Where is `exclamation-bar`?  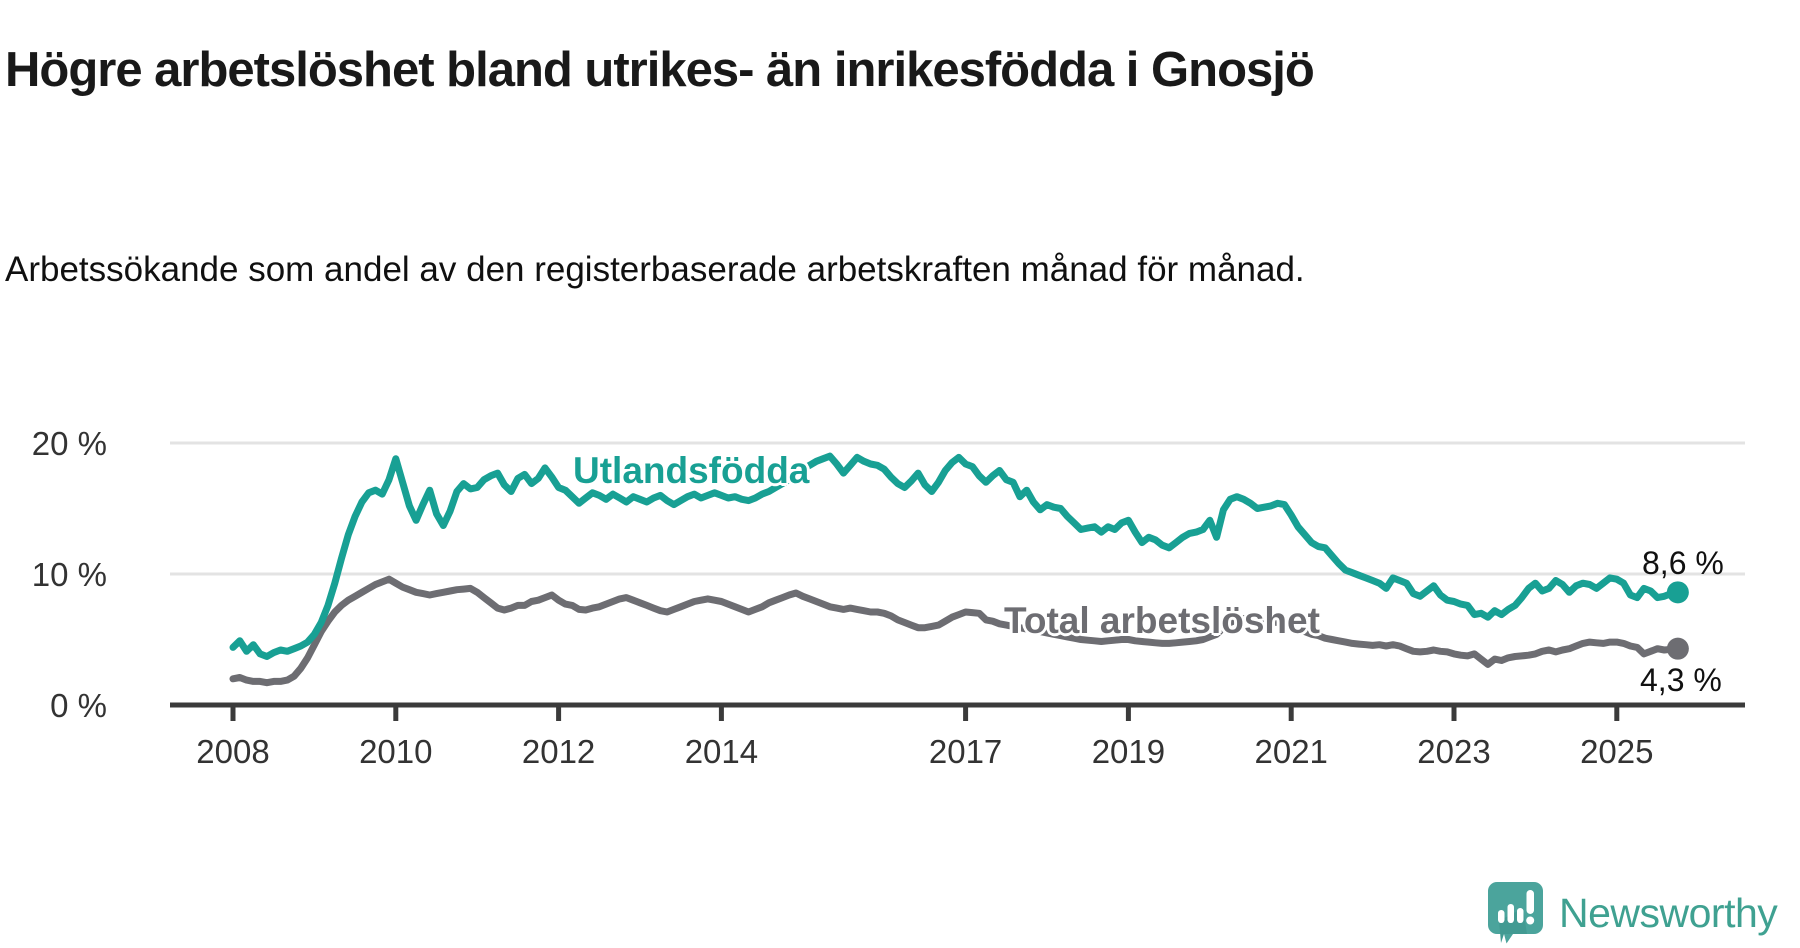
exclamation-bar is located at coordinates (1530, 902).